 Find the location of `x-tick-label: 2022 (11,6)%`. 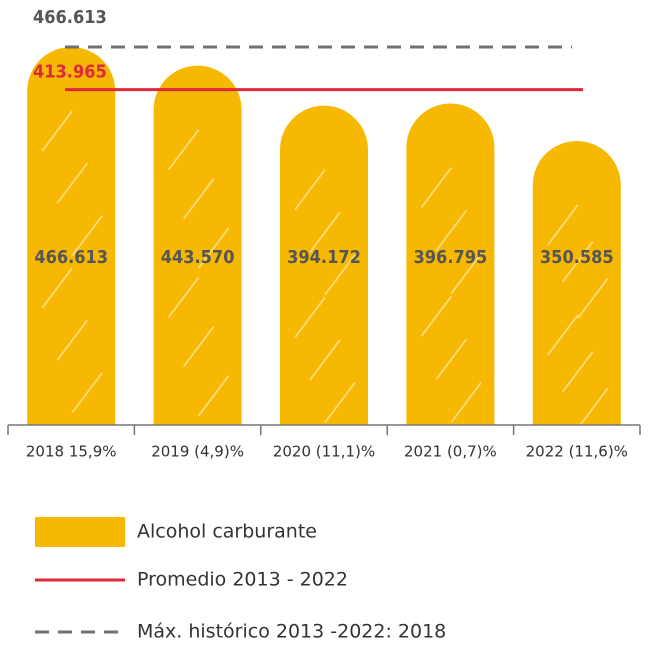

x-tick-label: 2022 (11,6)% is located at coordinates (577, 452).